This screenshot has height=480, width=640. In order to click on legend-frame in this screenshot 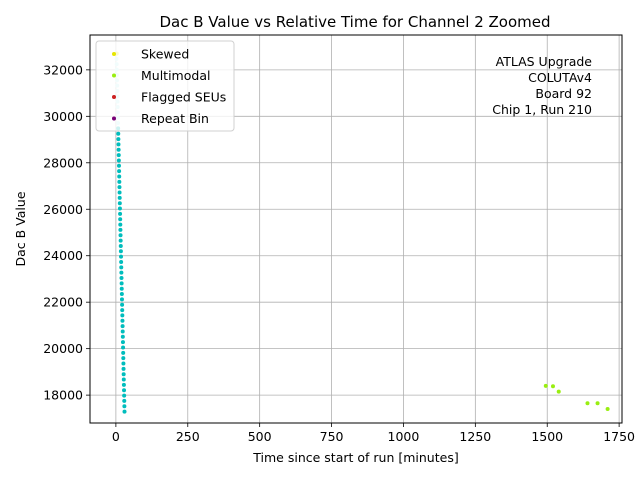, I will do `click(165, 86)`.